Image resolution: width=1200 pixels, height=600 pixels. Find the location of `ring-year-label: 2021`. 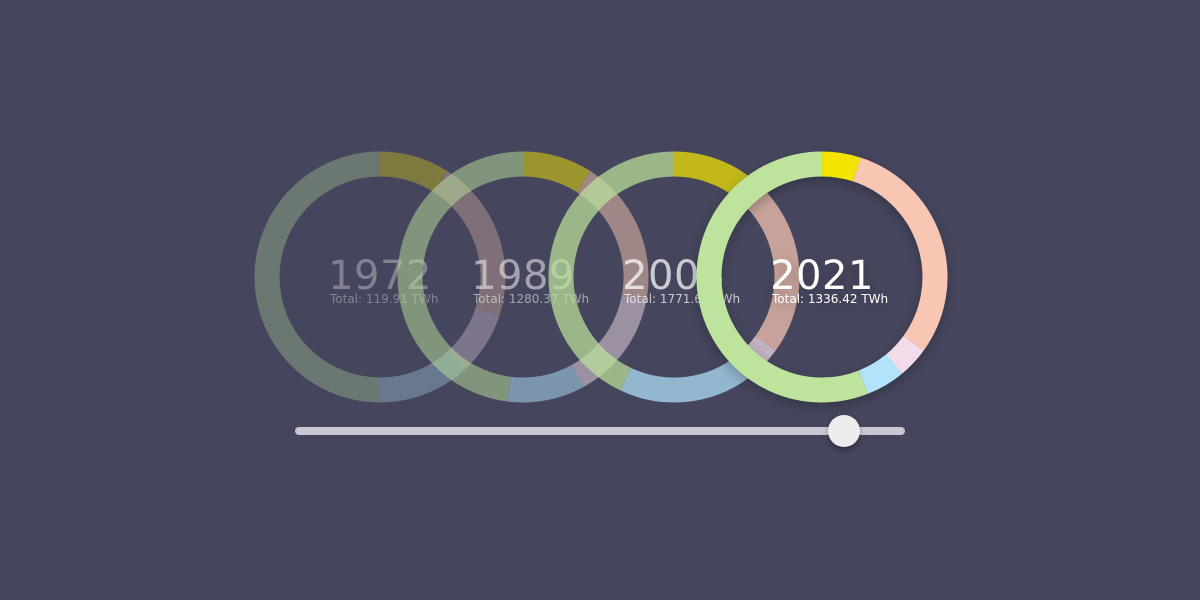

ring-year-label: 2021 is located at coordinates (822, 276).